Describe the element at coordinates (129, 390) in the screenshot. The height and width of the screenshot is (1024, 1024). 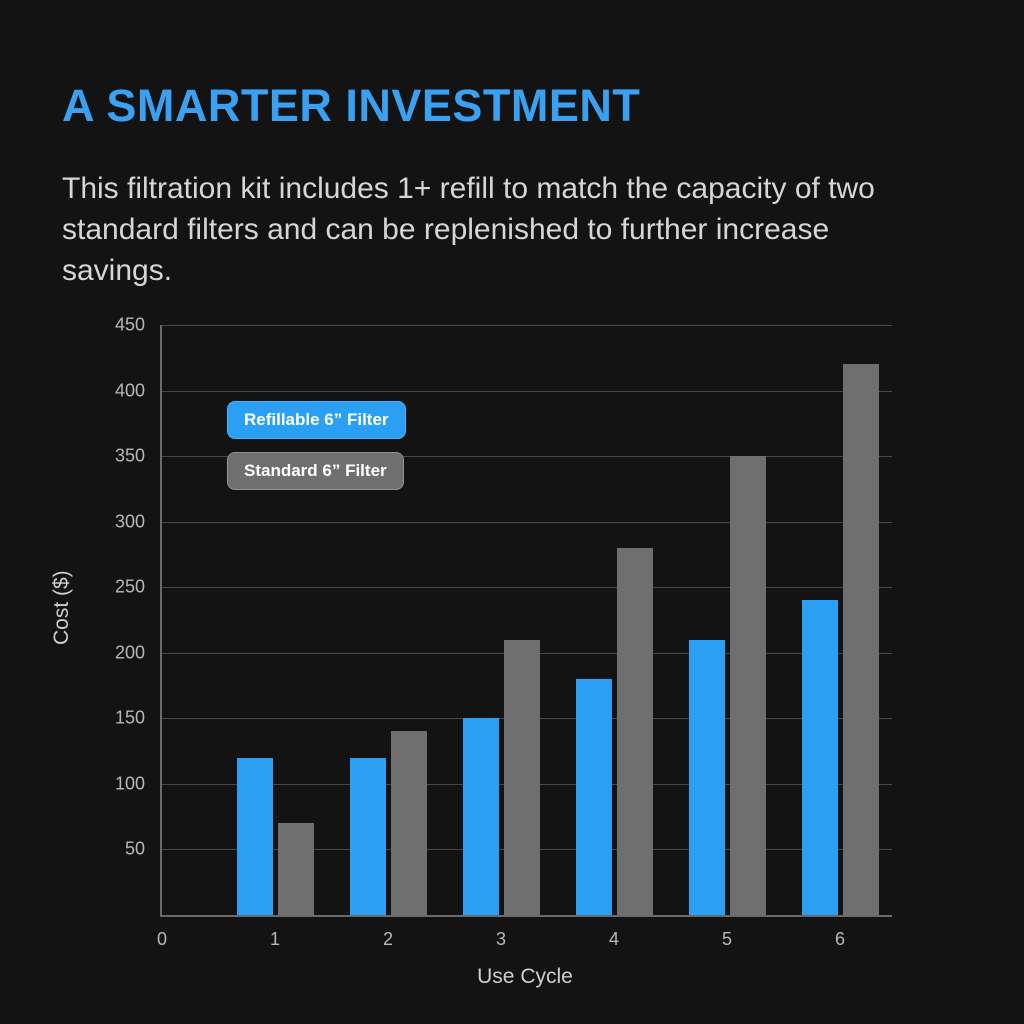
I see `y-tick-label: 400` at that location.